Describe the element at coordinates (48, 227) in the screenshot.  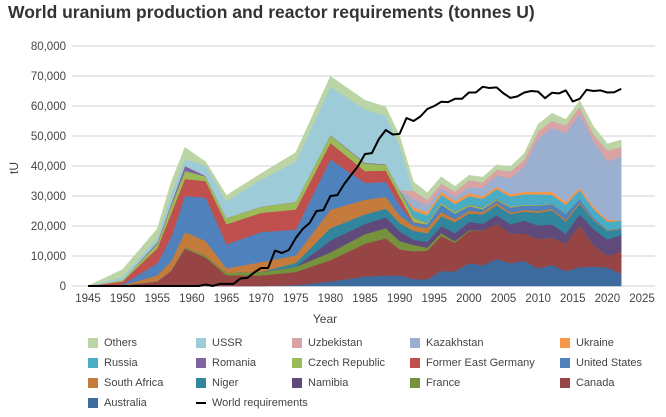
I see `y-tick-label: 20,000` at that location.